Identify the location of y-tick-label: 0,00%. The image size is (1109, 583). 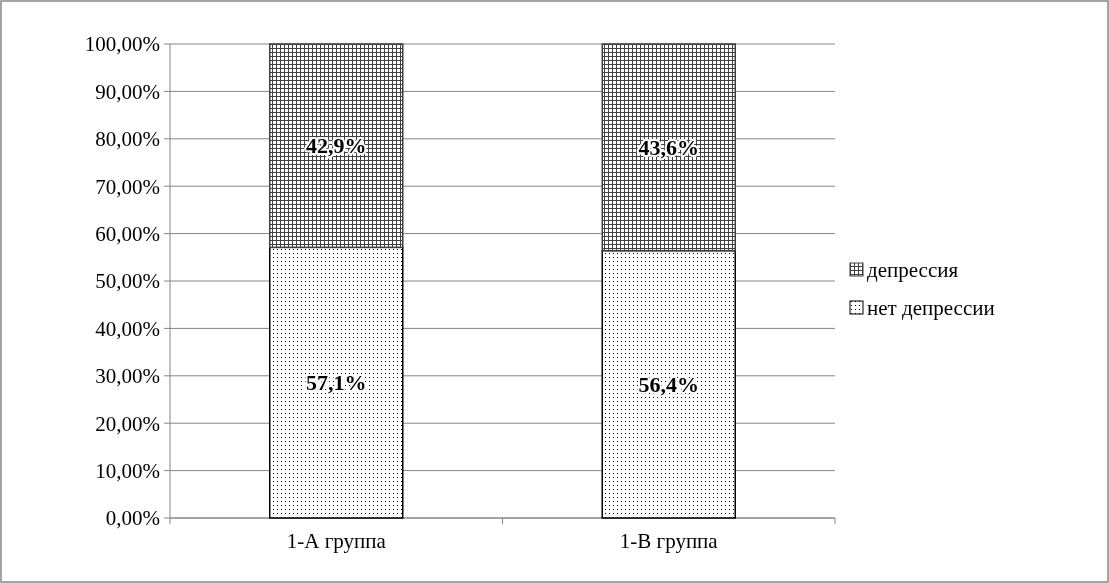
(132, 518).